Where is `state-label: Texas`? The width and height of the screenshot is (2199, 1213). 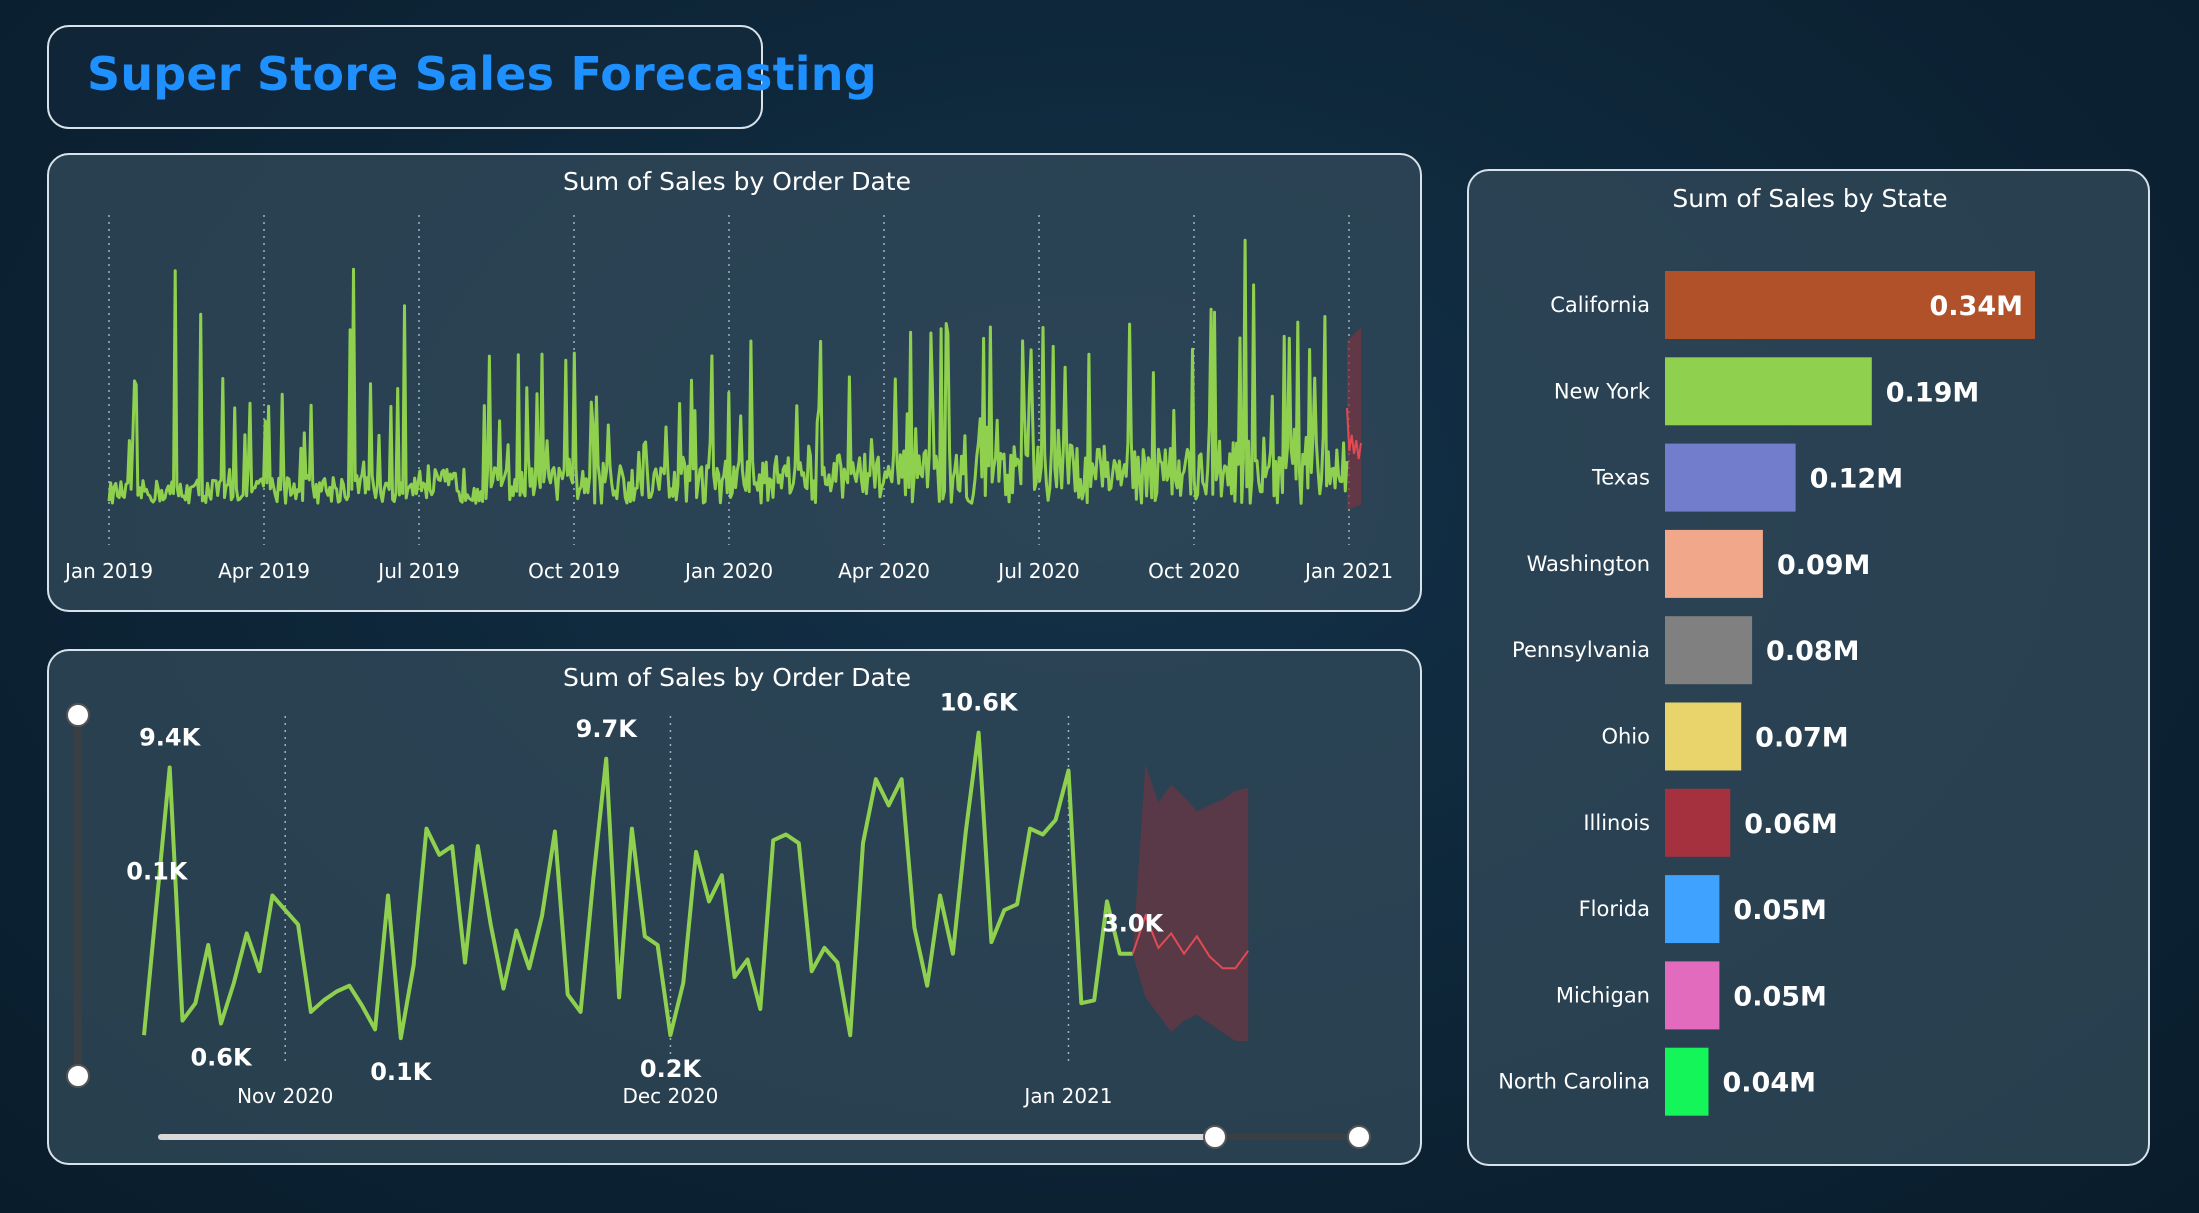
state-label: Texas is located at coordinates (1620, 478).